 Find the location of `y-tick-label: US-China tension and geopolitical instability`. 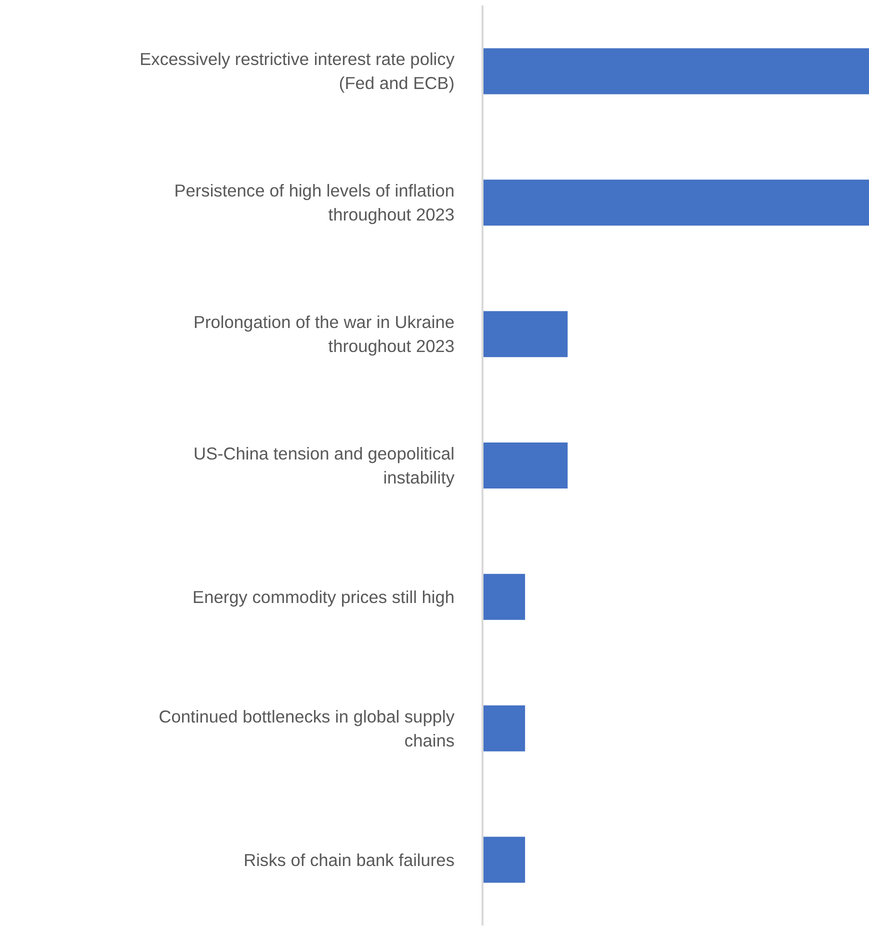

y-tick-label: US-China tension and geopolitical instability is located at coordinates (324, 466).